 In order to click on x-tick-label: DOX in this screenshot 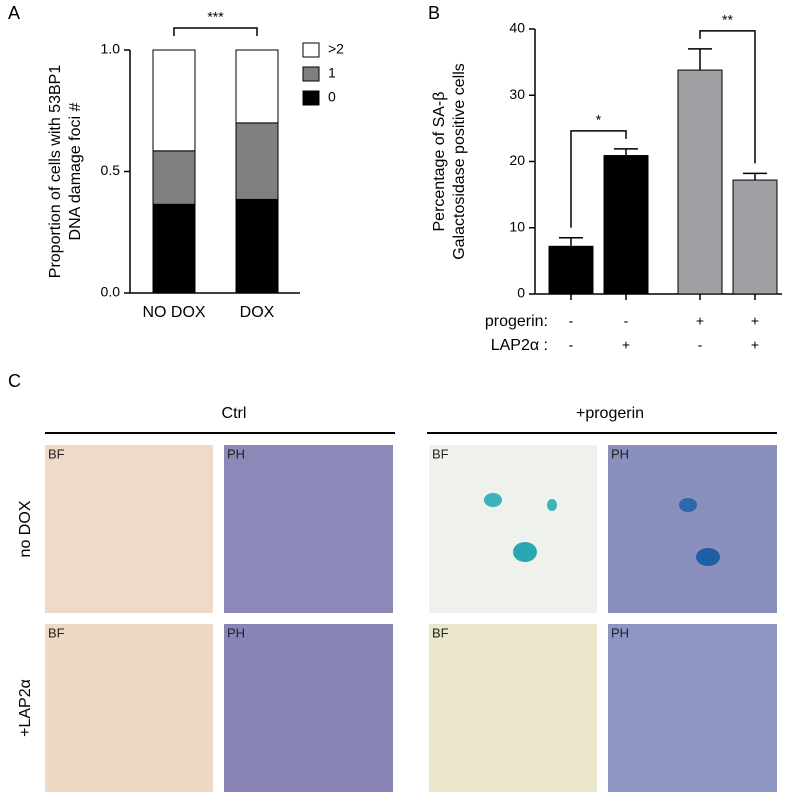, I will do `click(257, 312)`.